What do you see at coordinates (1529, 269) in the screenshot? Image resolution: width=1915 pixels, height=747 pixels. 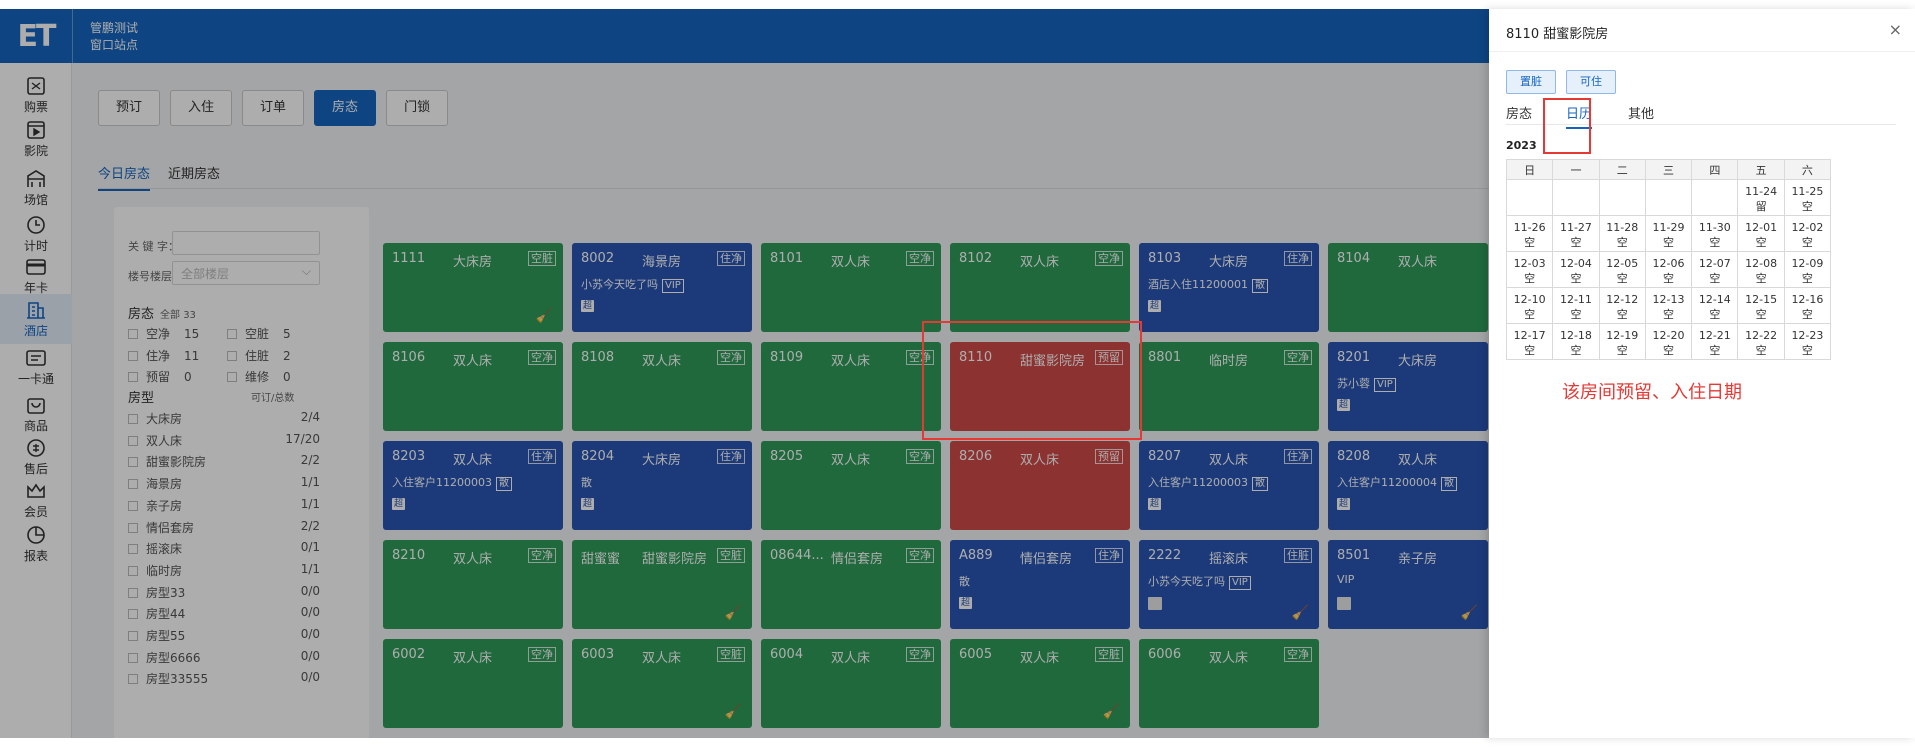 I see `calendar-day-cell: 12-03 空` at bounding box center [1529, 269].